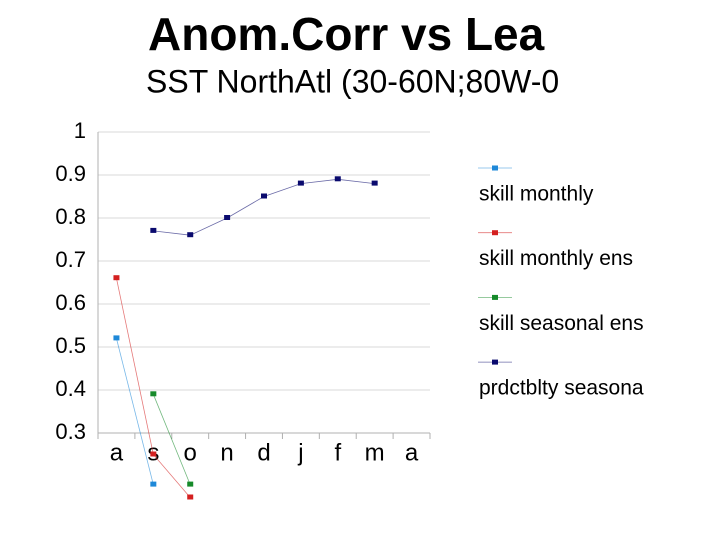  Describe the element at coordinates (70, 259) in the screenshot. I see `y-tick-label: 0.7` at that location.